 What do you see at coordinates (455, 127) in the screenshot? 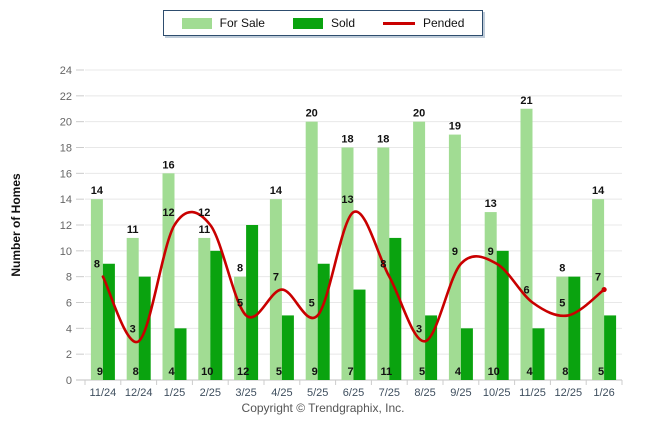
I see `for-sale-value-label: 19` at bounding box center [455, 127].